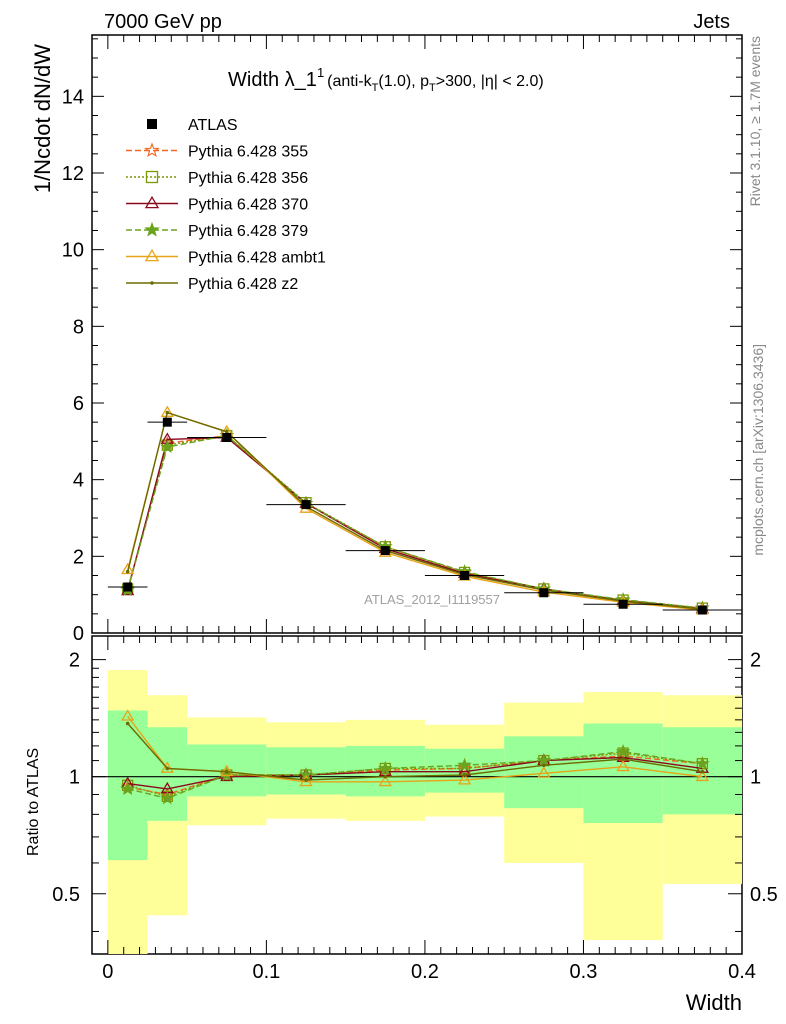 Image resolution: width=786 pixels, height=1024 pixels. I want to click on legend-entry-data: ATLAS, so click(192, 125).